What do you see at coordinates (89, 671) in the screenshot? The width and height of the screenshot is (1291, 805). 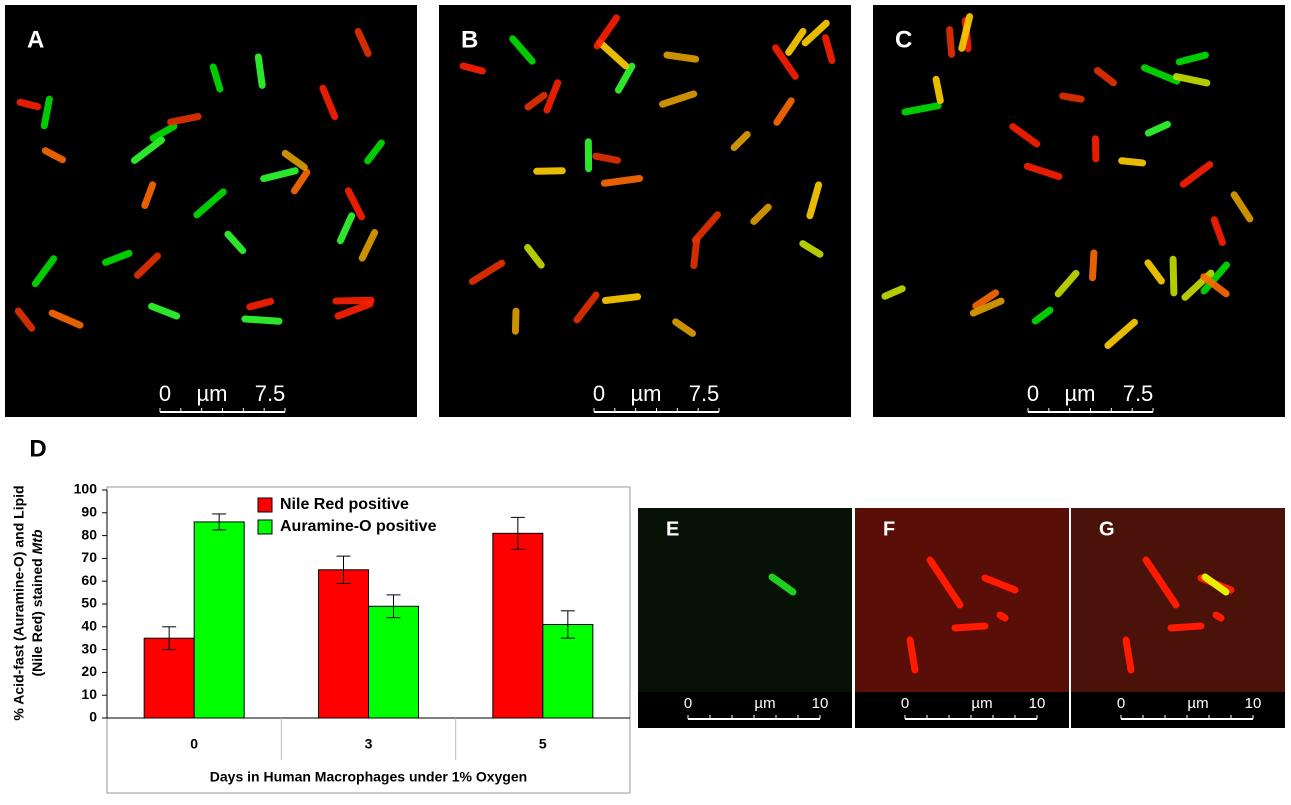 I see `y-tick-label: 20` at bounding box center [89, 671].